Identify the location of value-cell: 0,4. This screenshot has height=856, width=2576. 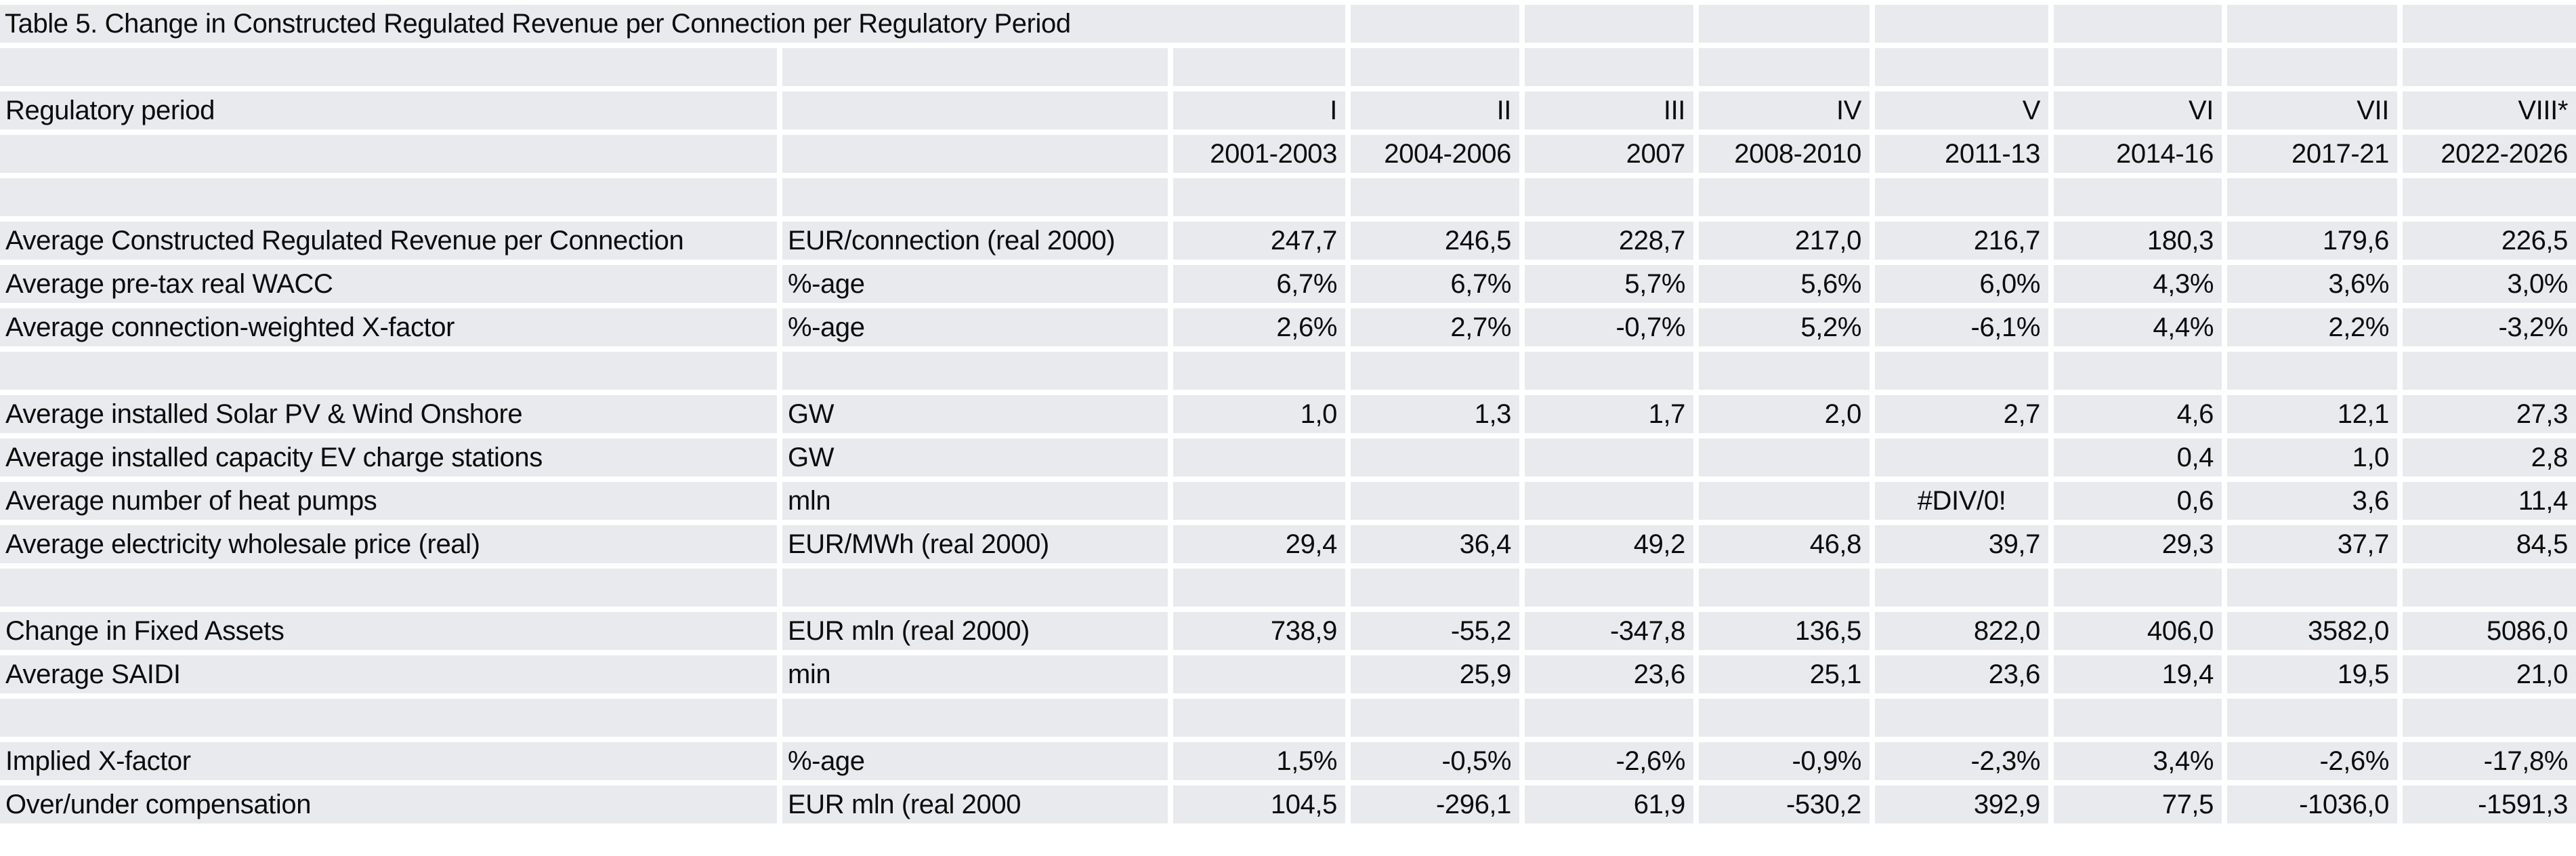
(2138, 457).